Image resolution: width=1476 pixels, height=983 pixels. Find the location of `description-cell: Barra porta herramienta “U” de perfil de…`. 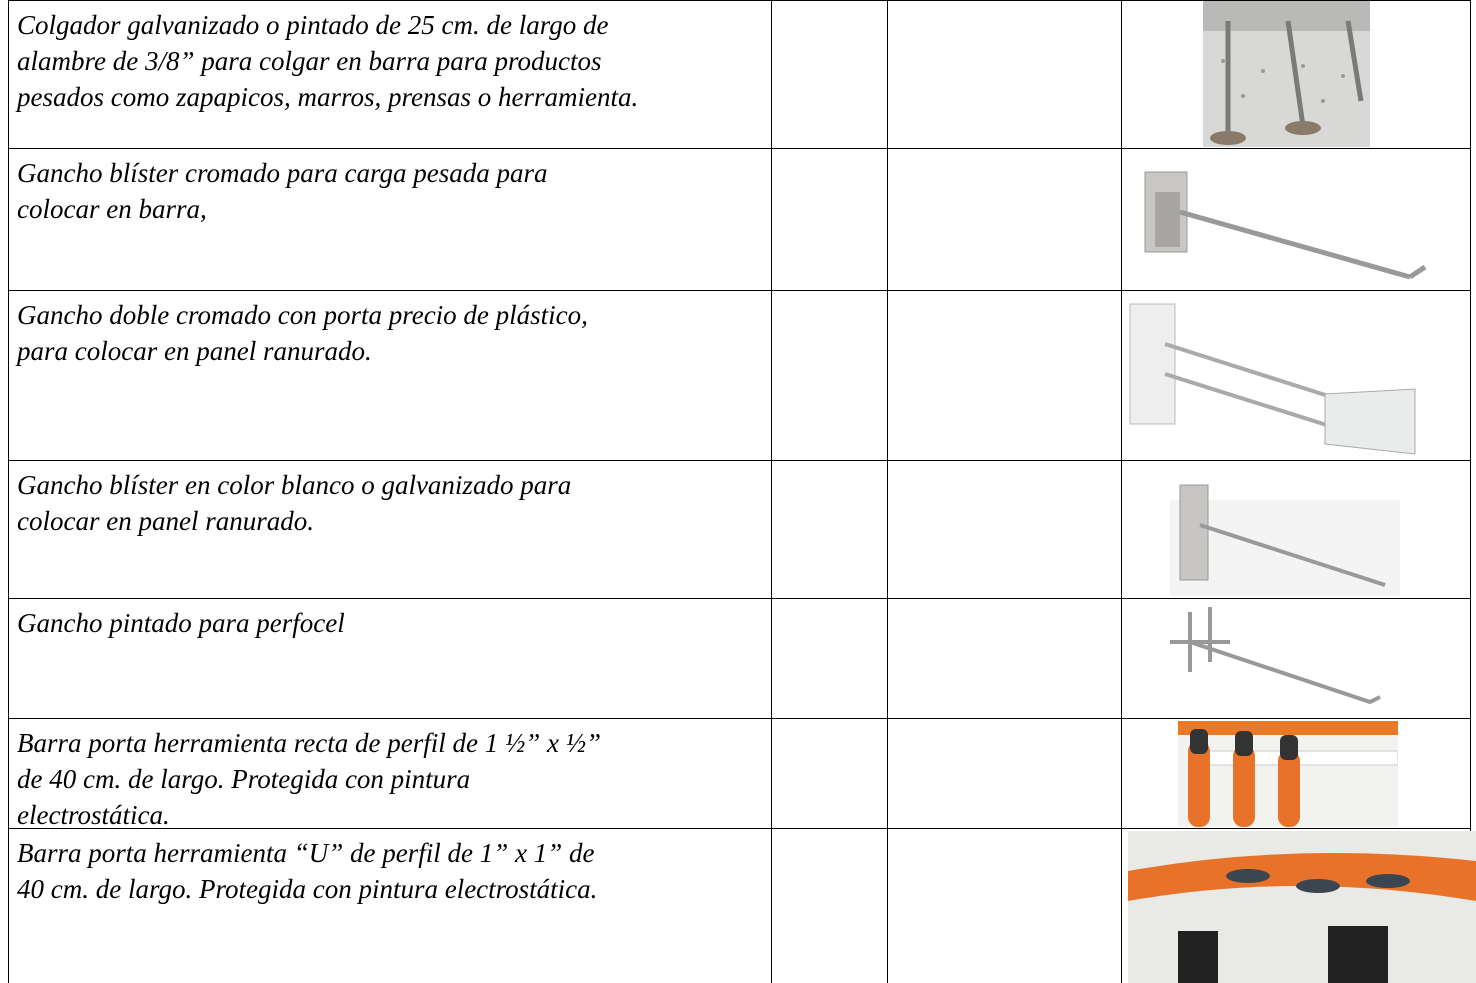

description-cell: Barra porta herramienta “U” de perfil de… is located at coordinates (389, 905).